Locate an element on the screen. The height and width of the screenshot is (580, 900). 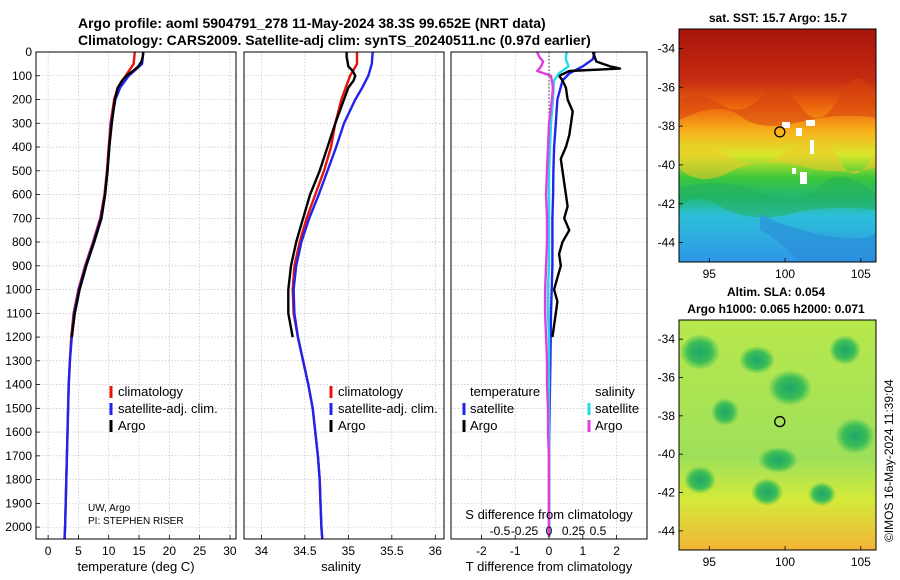
depth-tick-label: 600 is located at coordinates (22, 195).